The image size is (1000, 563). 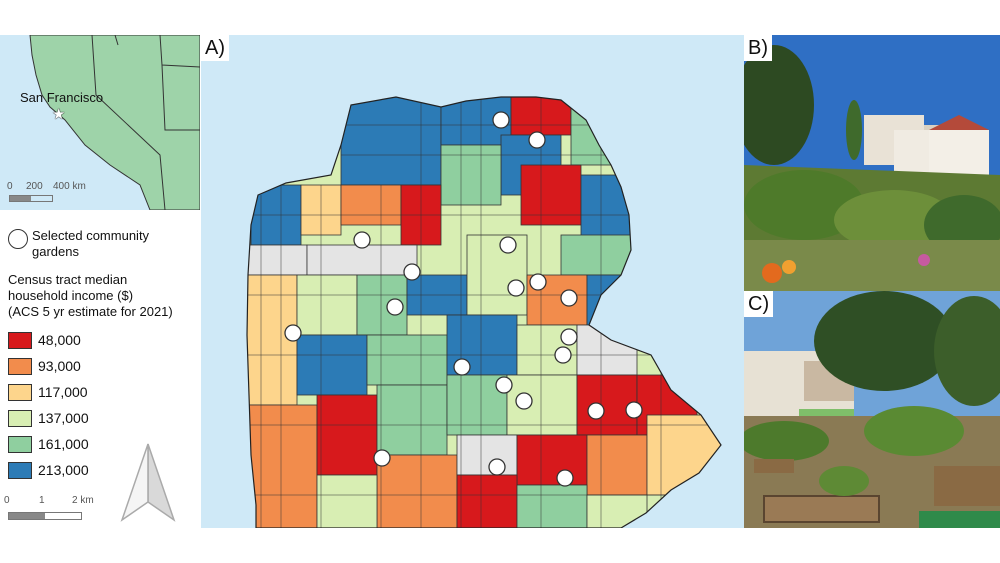 I want to click on class-label-137000: 137,000, so click(x=63, y=418).